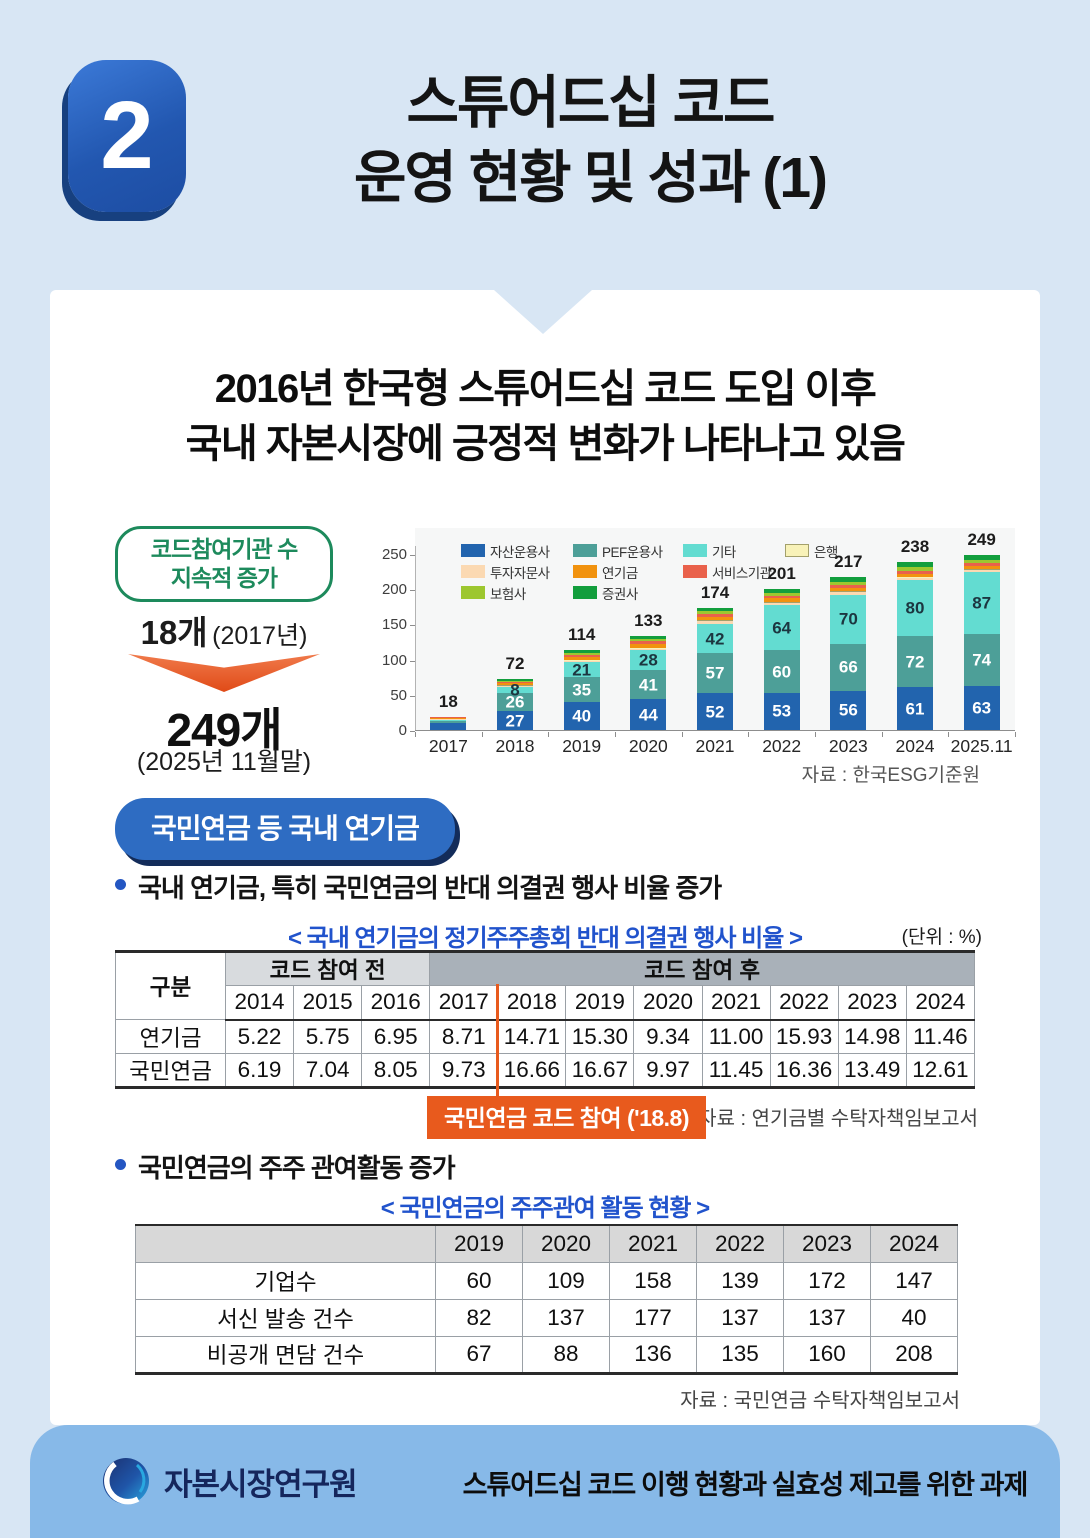 This screenshot has width=1090, height=1538. I want to click on bar-group: 56 66 70 217, so click(848, 641).